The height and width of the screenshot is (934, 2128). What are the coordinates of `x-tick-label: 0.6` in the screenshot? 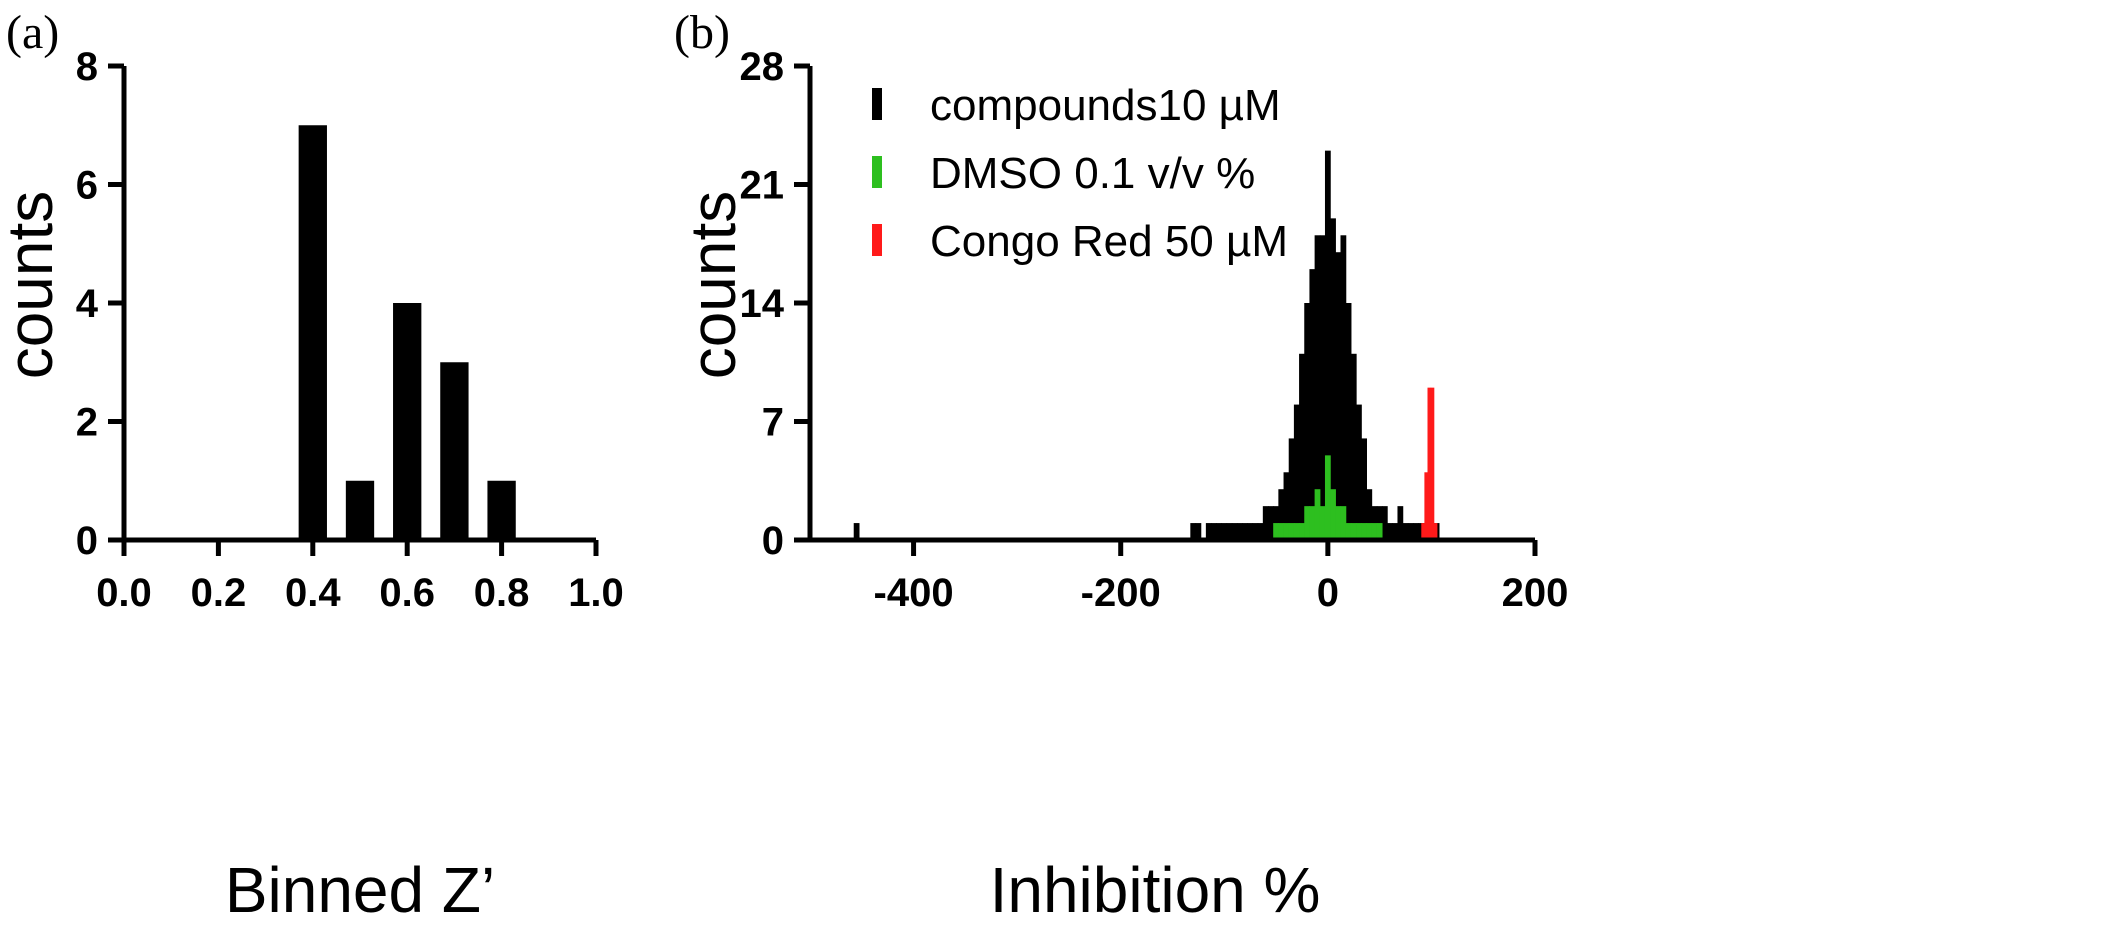 It's located at (407, 593).